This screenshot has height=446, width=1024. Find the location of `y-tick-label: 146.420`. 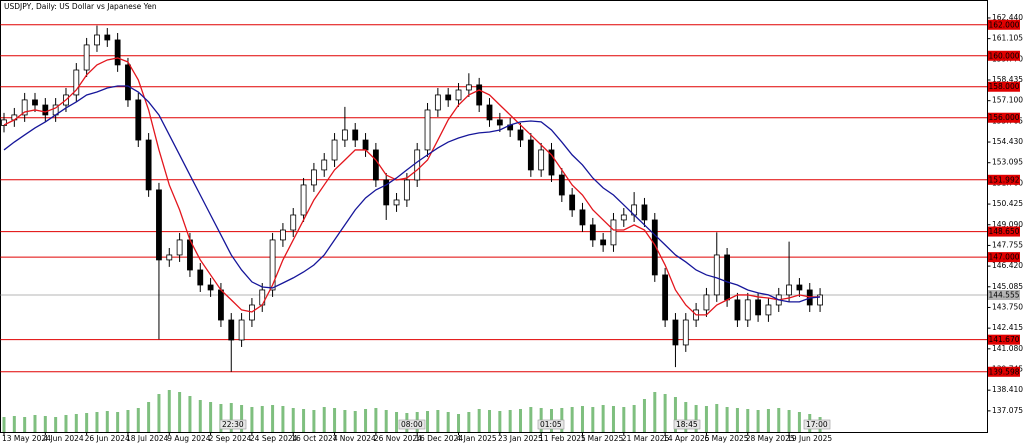

y-tick-label: 146.420 is located at coordinates (1007, 265).